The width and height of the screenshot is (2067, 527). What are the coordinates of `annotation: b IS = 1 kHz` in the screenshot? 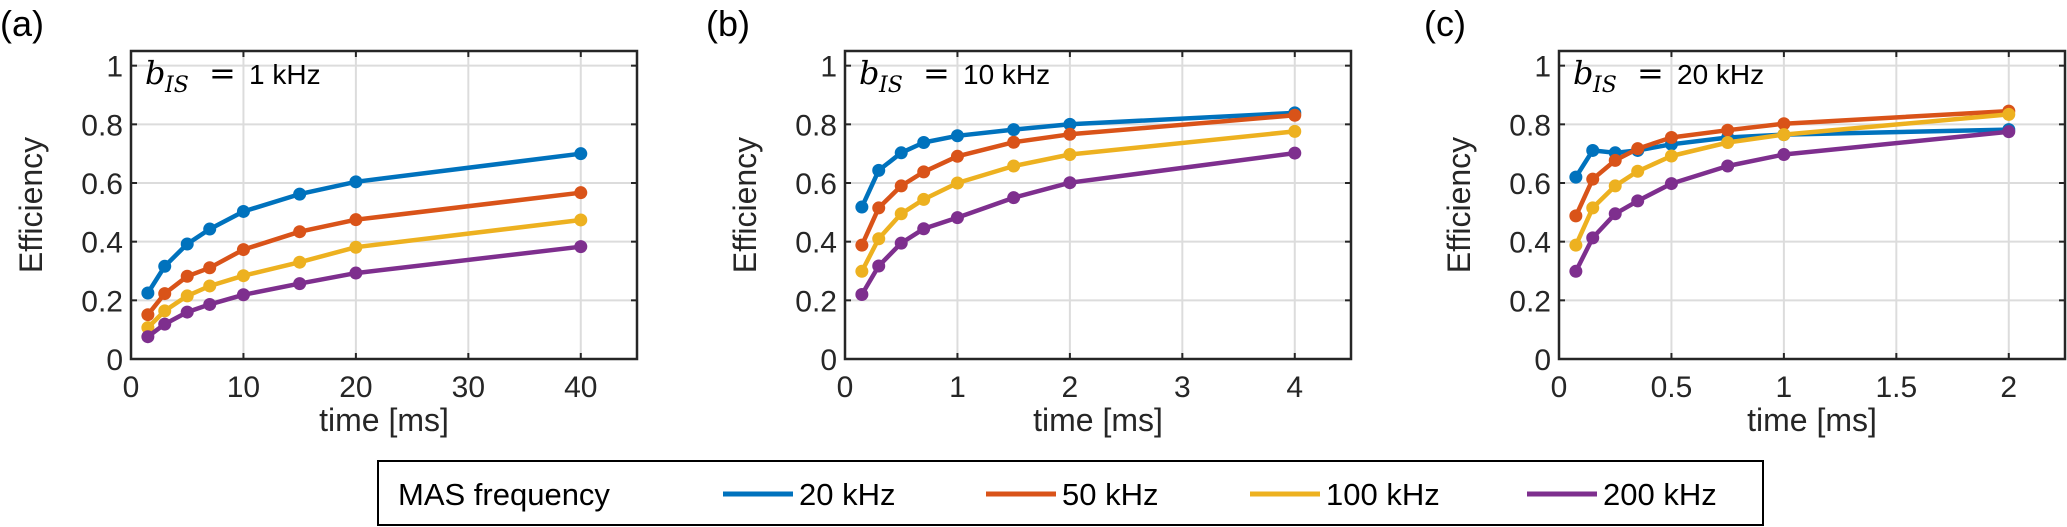 It's located at (233, 76).